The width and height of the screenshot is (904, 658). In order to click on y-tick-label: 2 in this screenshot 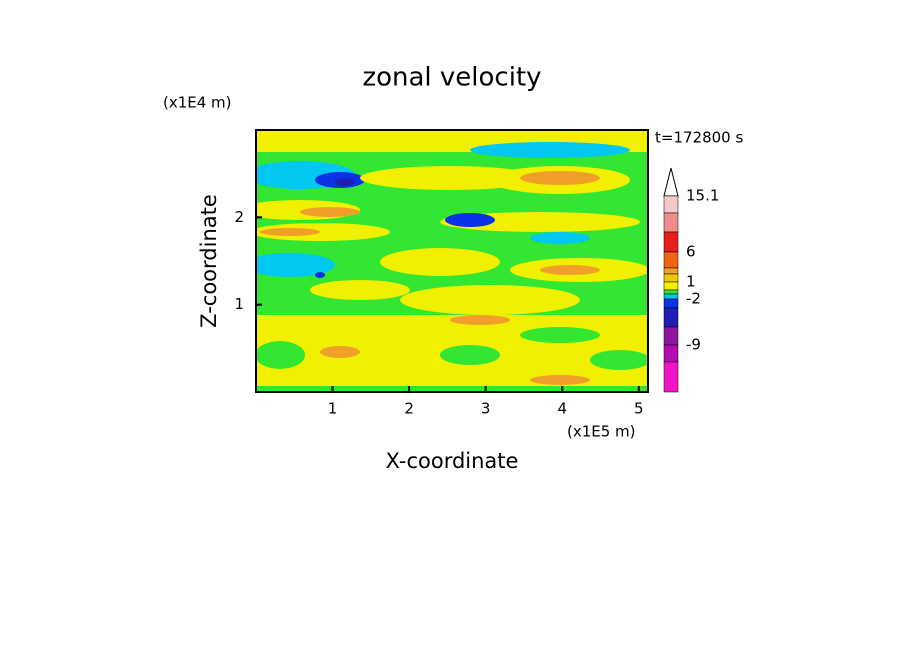, I will do `click(239, 217)`.